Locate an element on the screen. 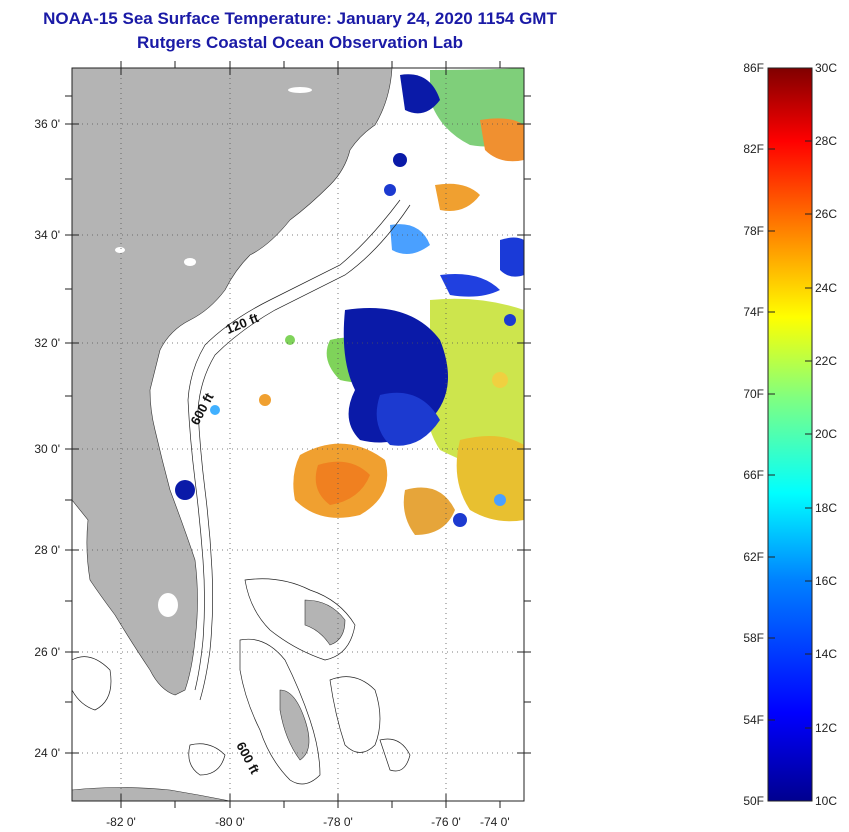 The image size is (849, 832). scale-label-c: 20C is located at coordinates (826, 434).